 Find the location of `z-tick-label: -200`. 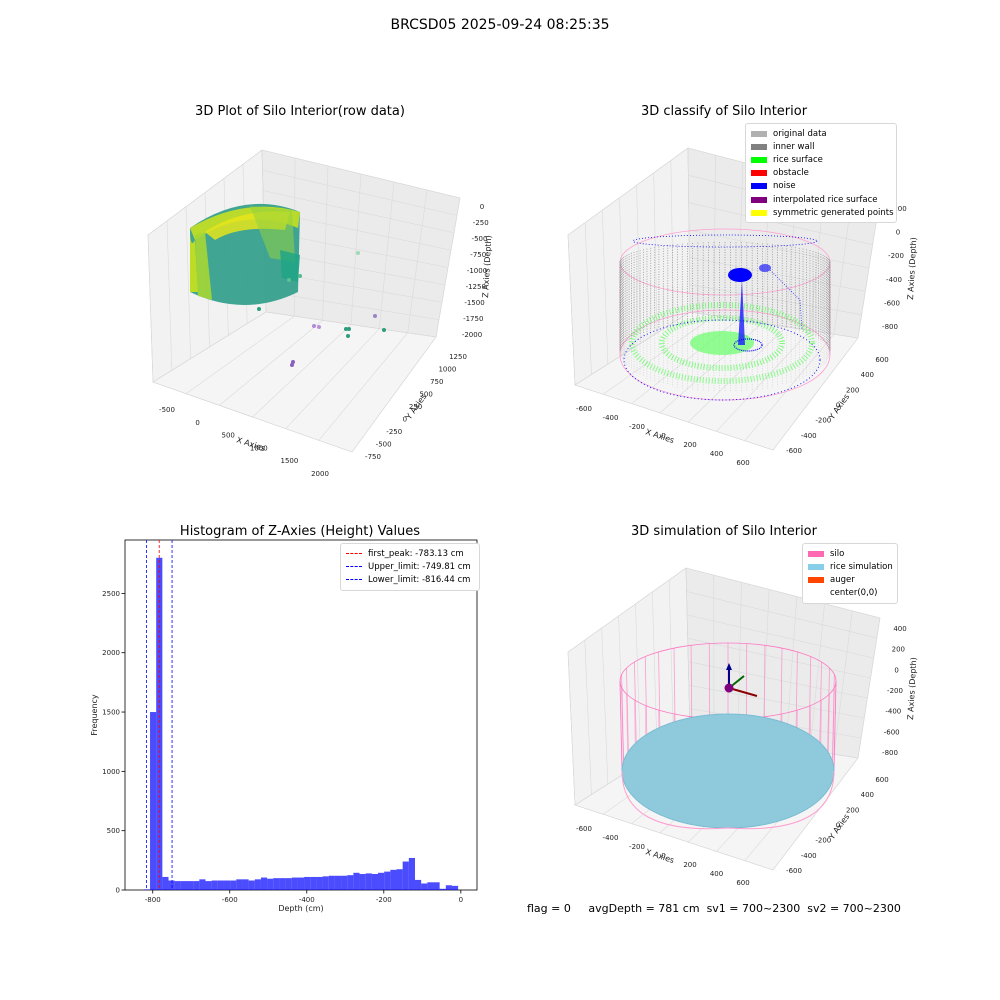

z-tick-label: -200 is located at coordinates (896, 256).